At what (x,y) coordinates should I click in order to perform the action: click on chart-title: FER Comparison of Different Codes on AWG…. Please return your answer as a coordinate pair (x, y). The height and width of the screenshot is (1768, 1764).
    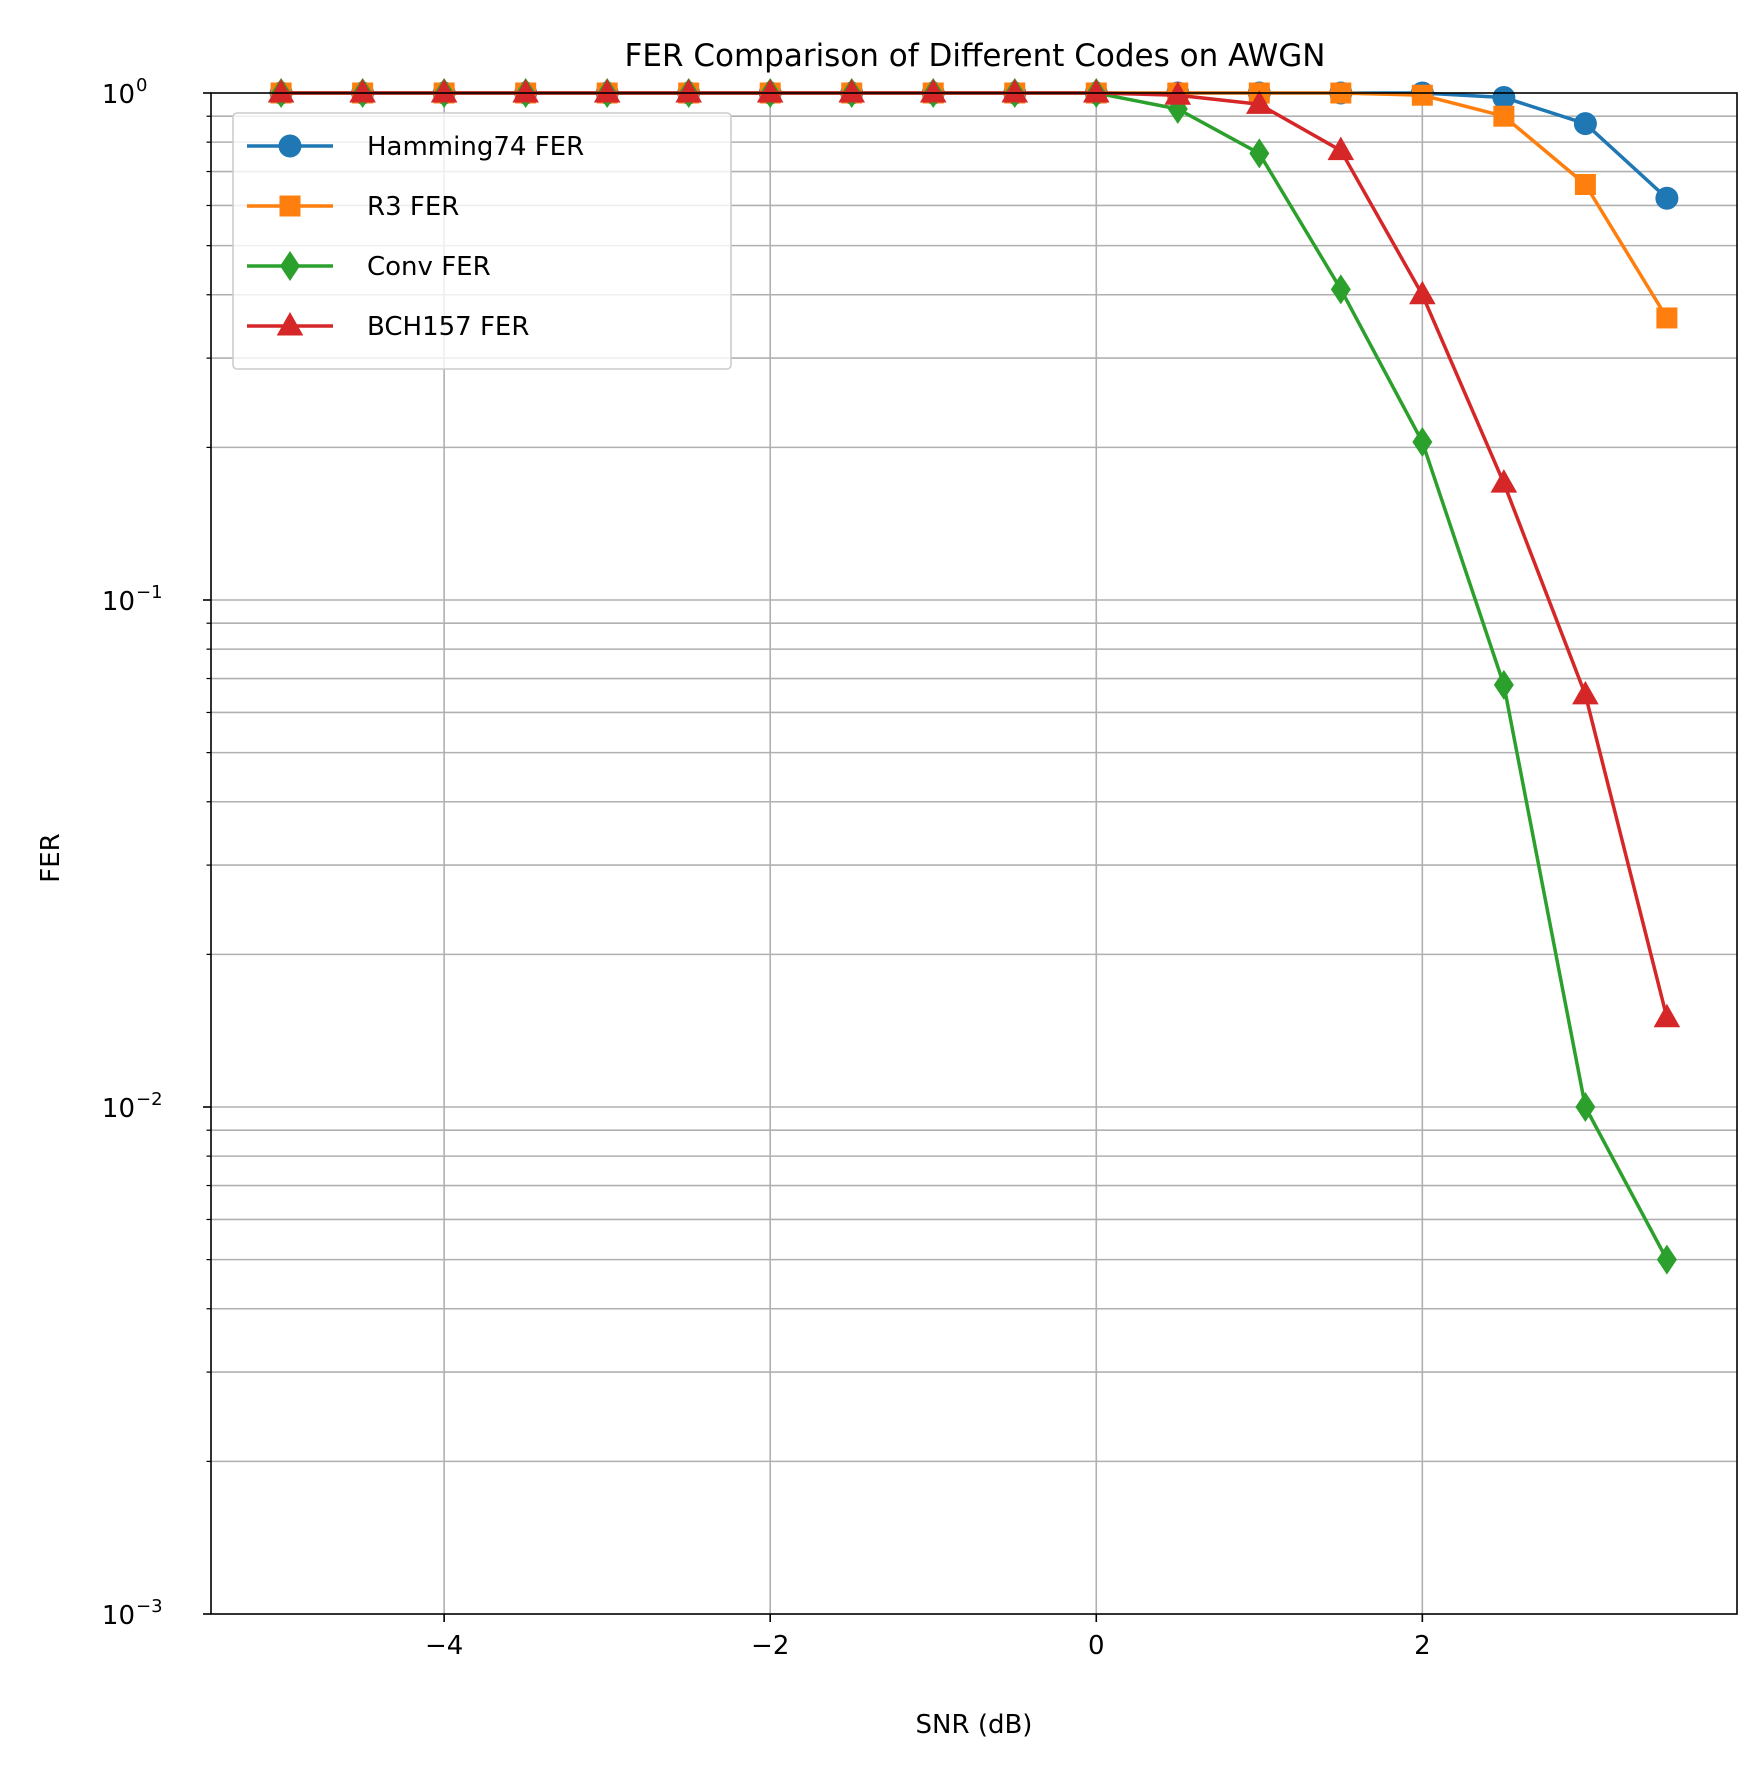
    Looking at the image, I should click on (975, 56).